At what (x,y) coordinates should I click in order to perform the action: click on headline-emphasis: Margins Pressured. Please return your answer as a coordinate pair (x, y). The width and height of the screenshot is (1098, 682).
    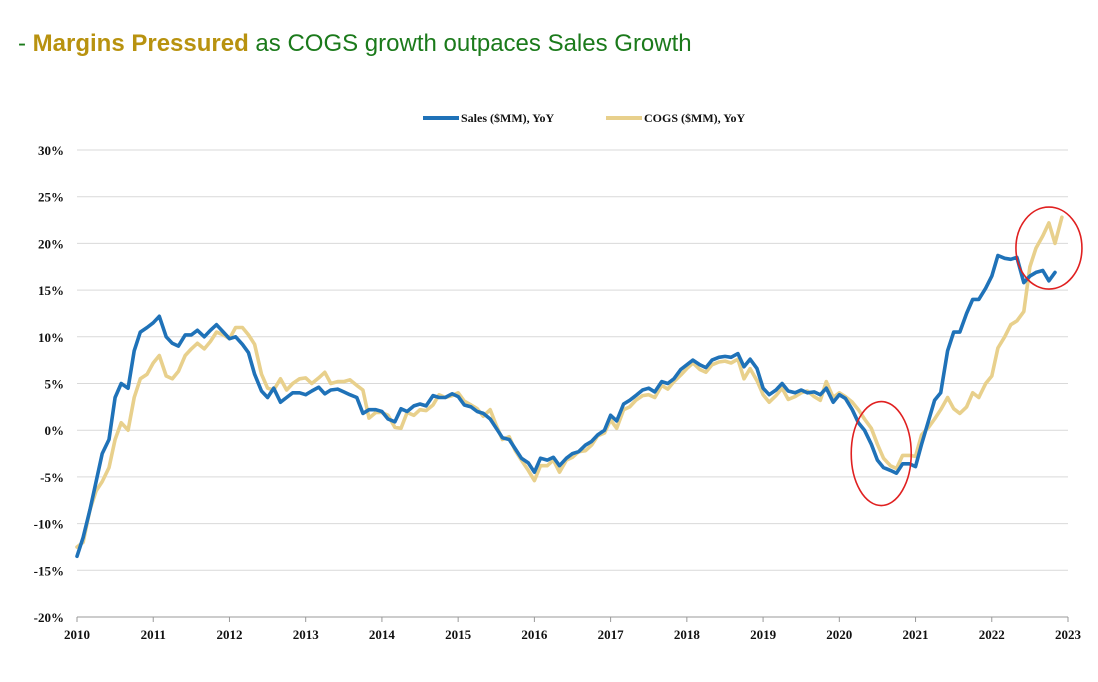
    Looking at the image, I should click on (140, 43).